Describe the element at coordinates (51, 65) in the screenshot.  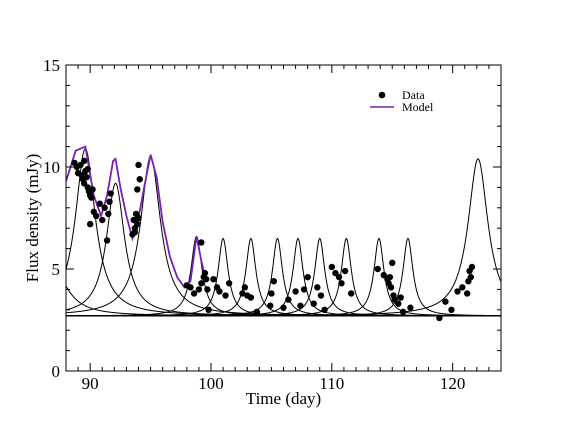
I see `y-tick-label: 15` at that location.